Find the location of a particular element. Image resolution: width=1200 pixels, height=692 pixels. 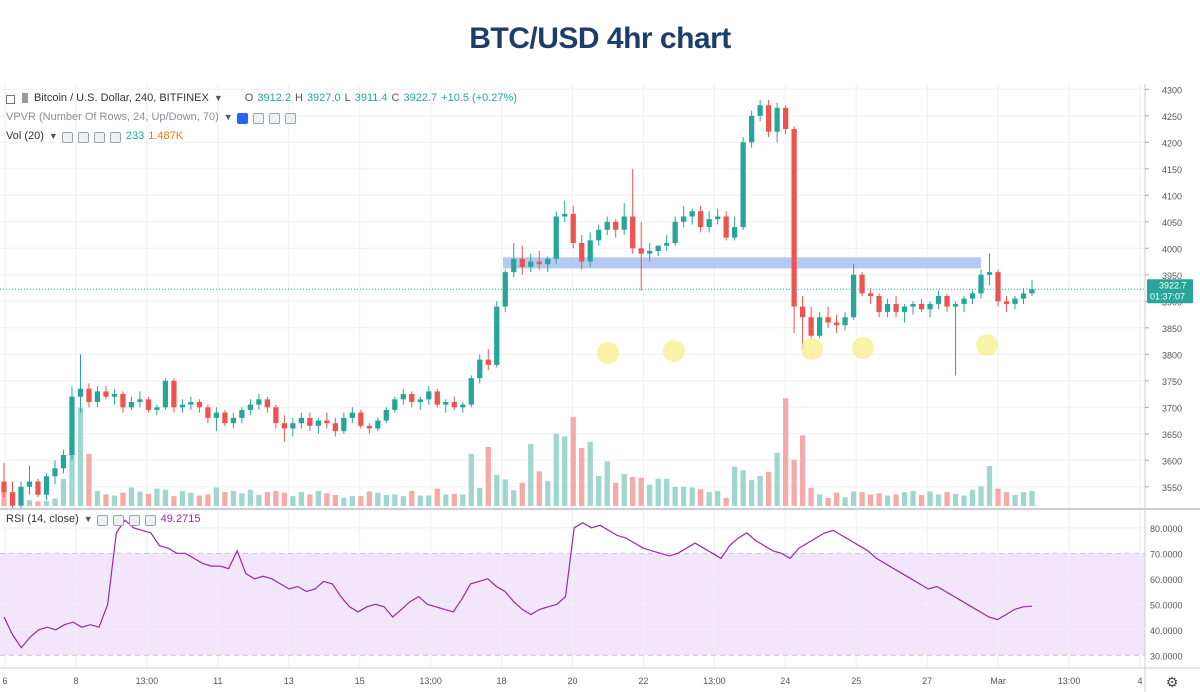

legend-vol: Vol (20) is located at coordinates (25, 136).